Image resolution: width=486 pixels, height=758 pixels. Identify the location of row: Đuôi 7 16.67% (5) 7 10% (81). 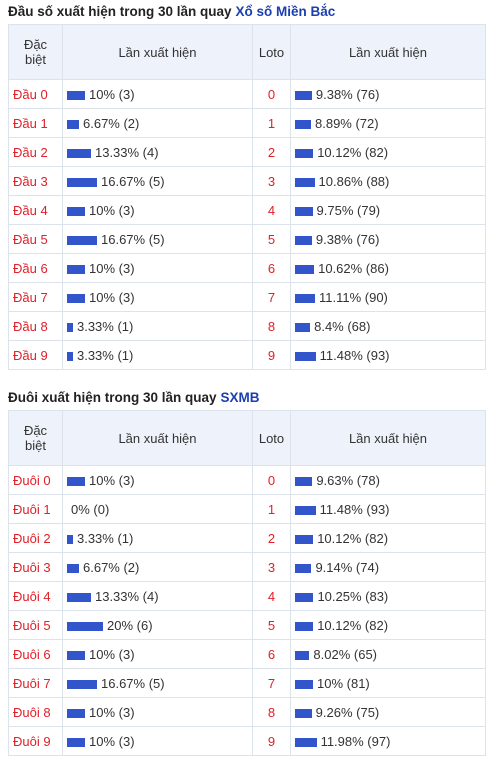
(247, 683).